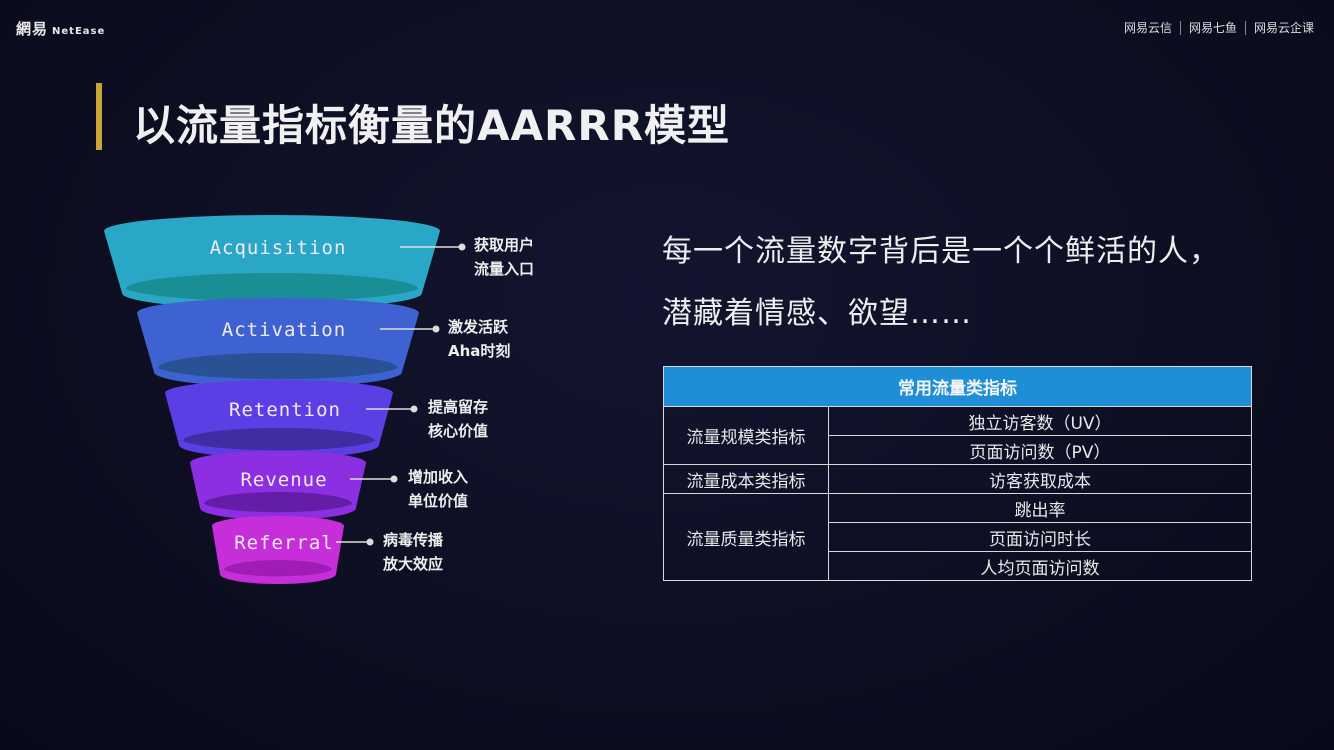  I want to click on table-row: 页面访问数（PV）, so click(958, 450).